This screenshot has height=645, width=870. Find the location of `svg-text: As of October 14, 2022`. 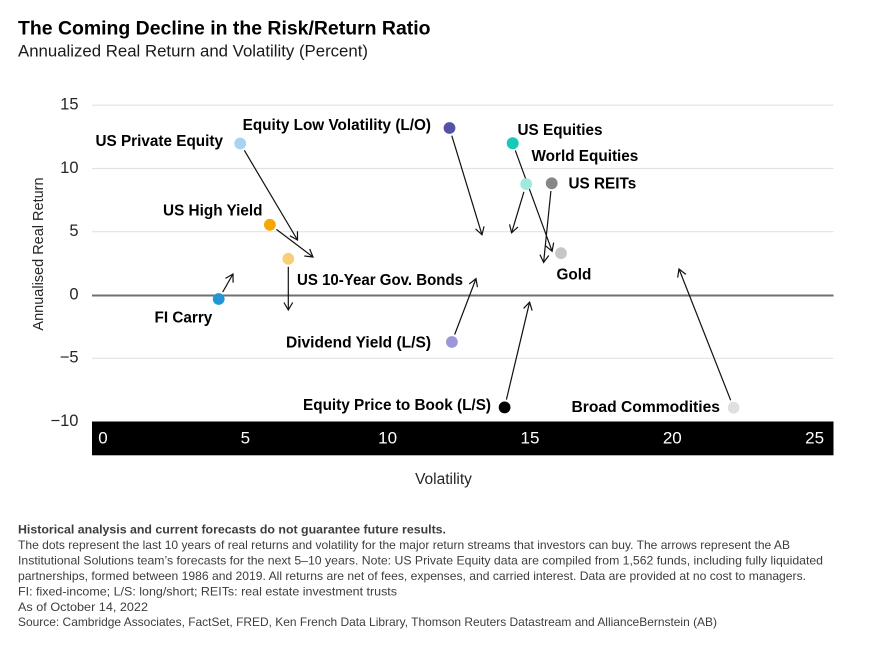

svg-text: As of October 14, 2022 is located at coordinates (83, 607).